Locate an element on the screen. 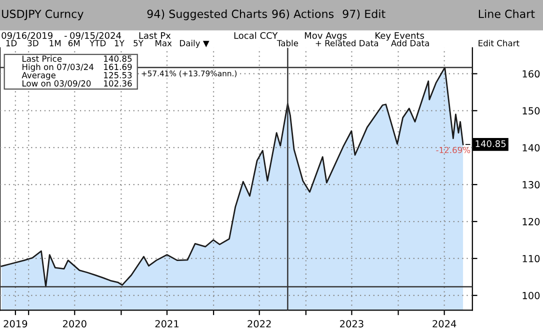 The width and height of the screenshot is (543, 330). text: 5Y is located at coordinates (139, 43).